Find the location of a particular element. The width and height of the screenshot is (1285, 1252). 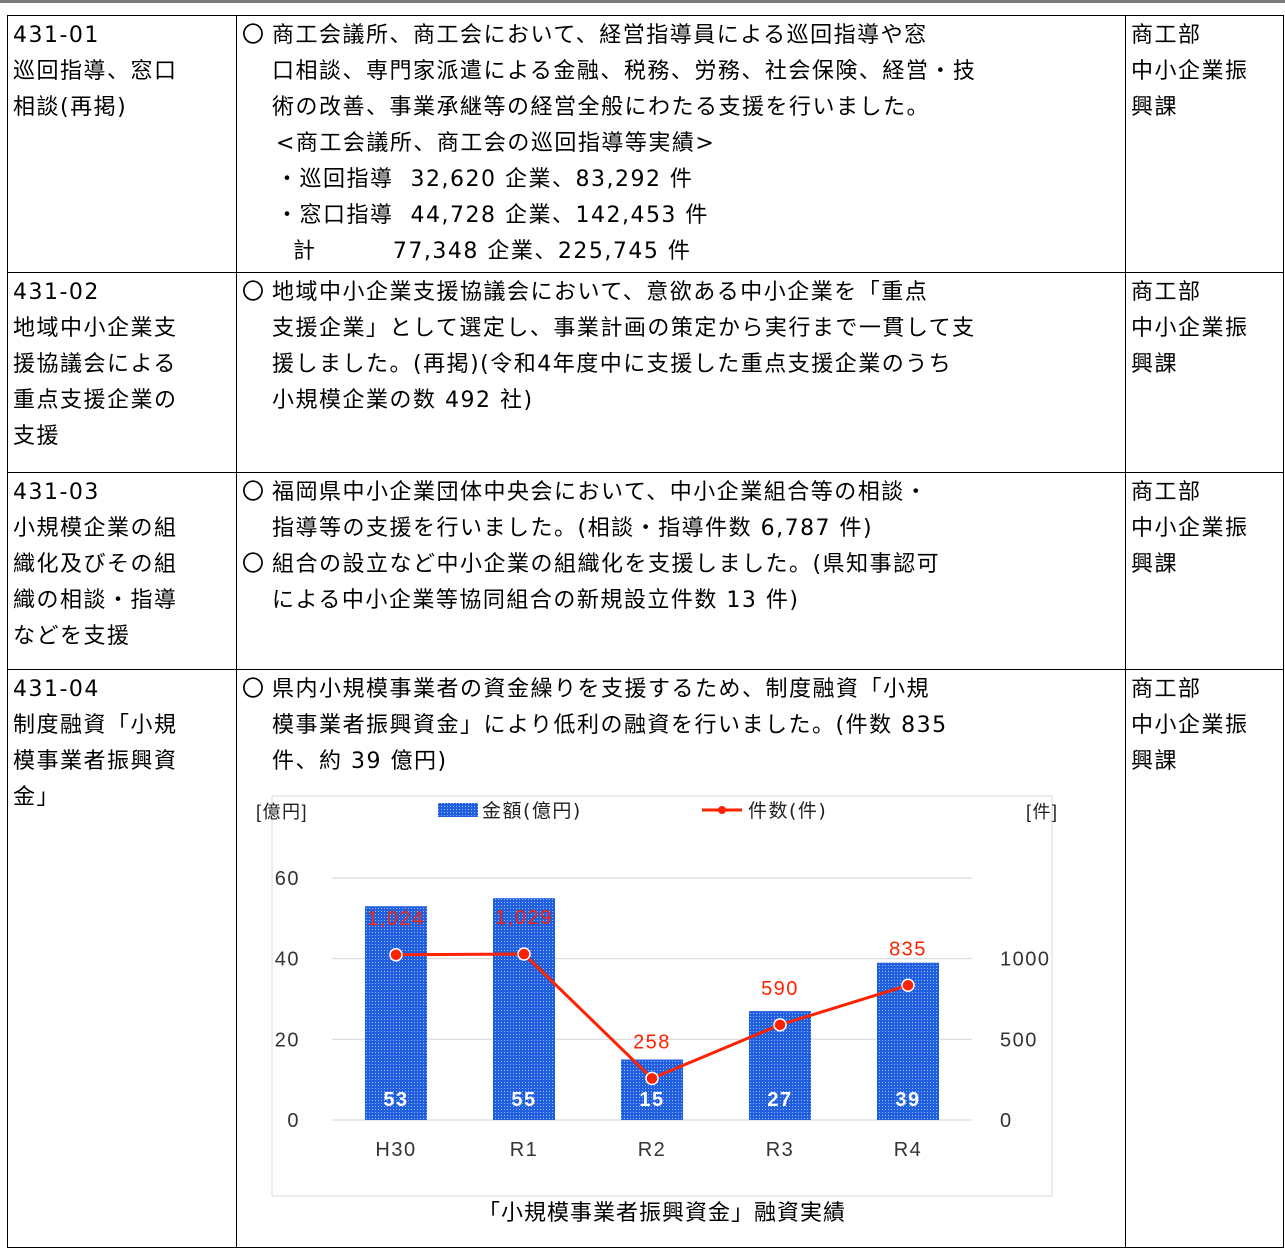

measure-code: 431-01 is located at coordinates (56, 35).